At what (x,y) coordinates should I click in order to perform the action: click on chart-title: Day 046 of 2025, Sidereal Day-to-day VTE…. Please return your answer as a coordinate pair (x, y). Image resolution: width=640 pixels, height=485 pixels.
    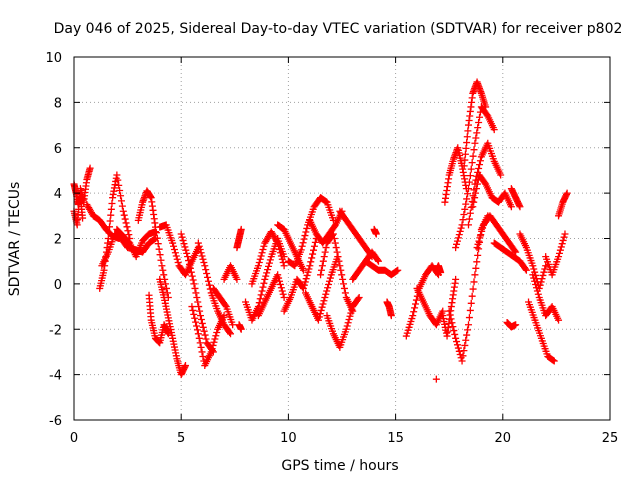
    Looking at the image, I should click on (338, 29).